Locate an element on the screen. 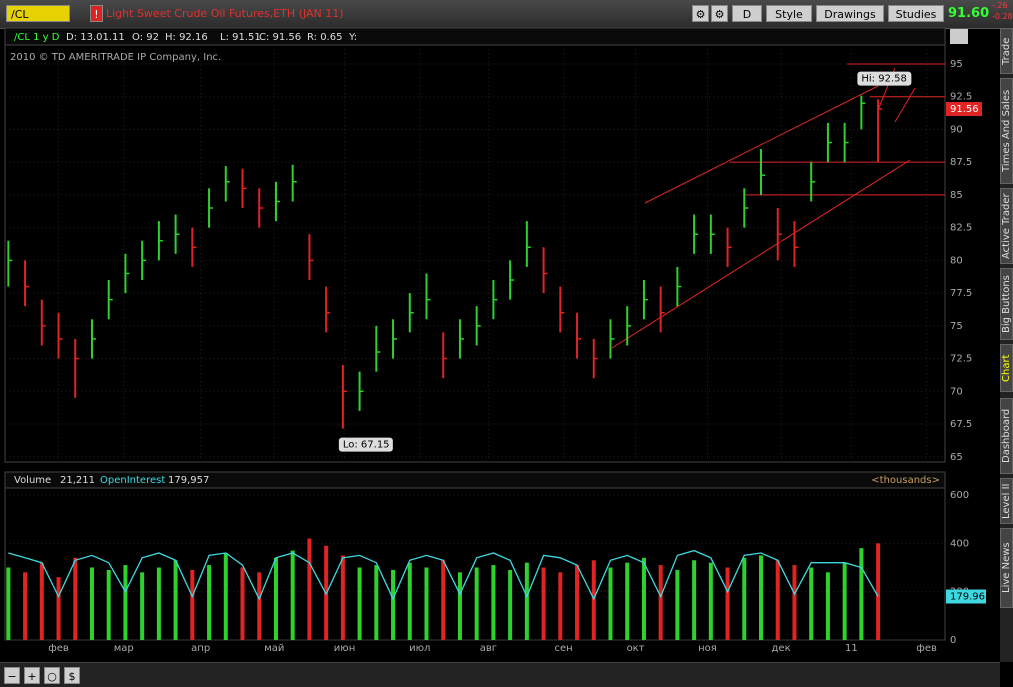  style-button: Style is located at coordinates (789, 13).